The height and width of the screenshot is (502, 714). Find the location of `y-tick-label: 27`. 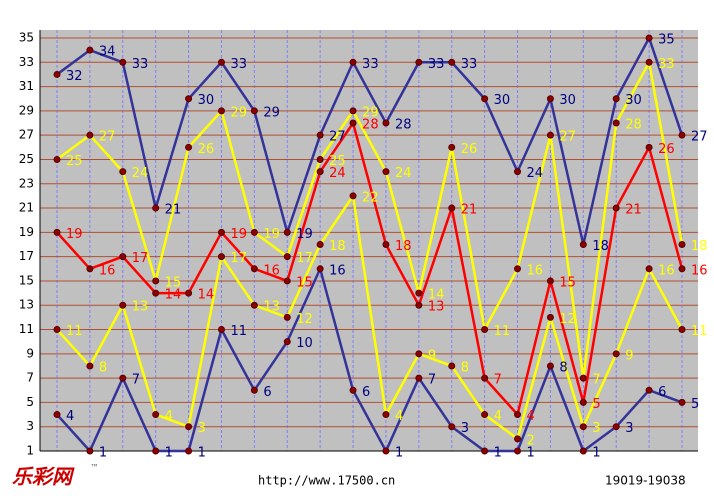

y-tick-label: 27 is located at coordinates (26, 135).